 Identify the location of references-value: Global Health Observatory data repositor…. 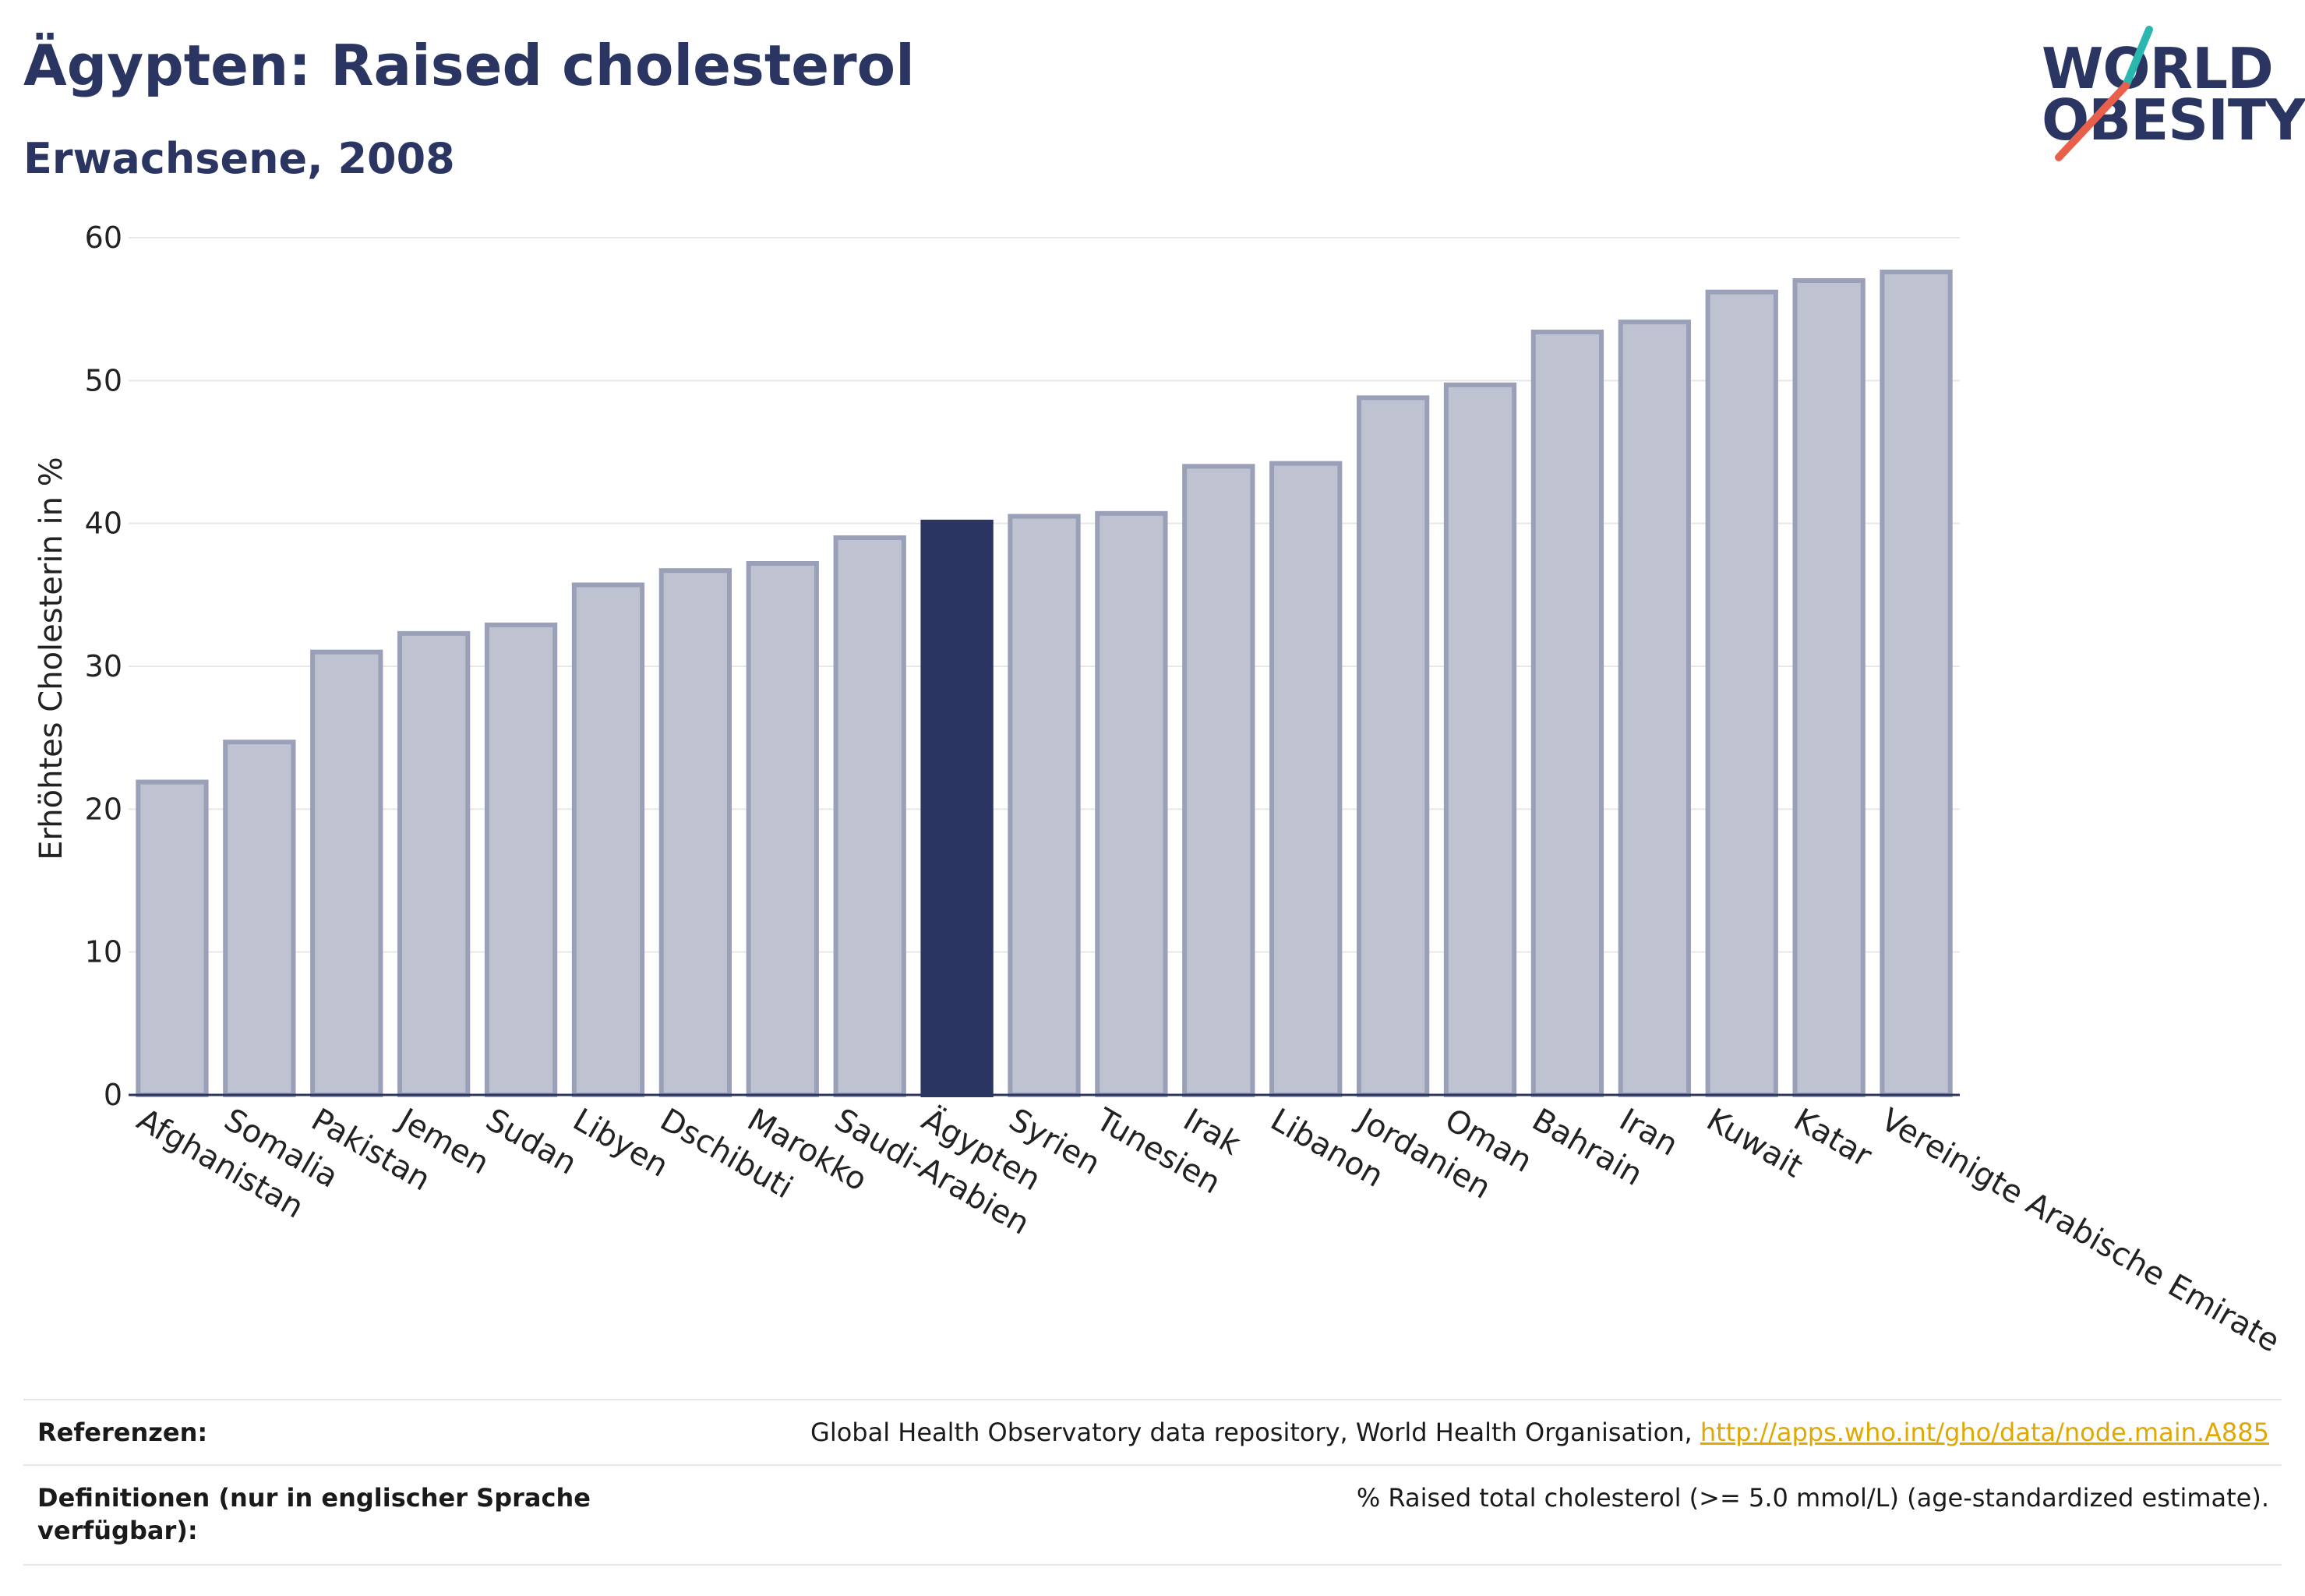
(1539, 1432).